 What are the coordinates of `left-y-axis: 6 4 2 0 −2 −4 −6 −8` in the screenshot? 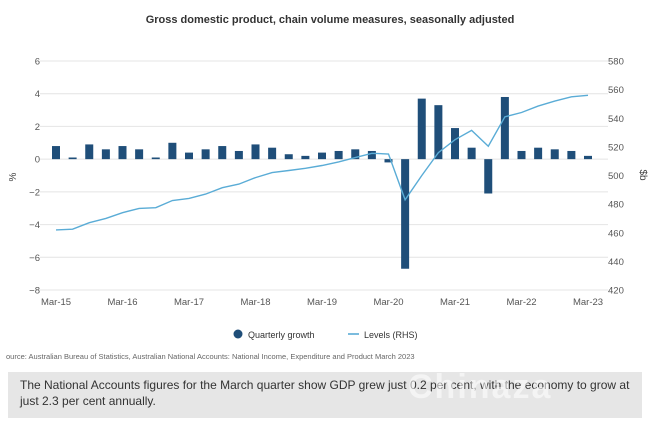 It's located at (34, 177).